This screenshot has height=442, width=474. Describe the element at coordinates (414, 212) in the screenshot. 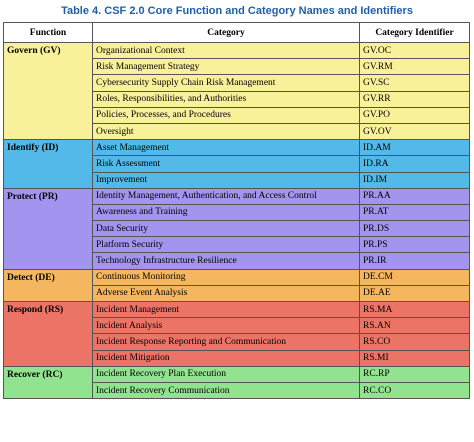

I see `identifier-cell: PR.AT` at that location.